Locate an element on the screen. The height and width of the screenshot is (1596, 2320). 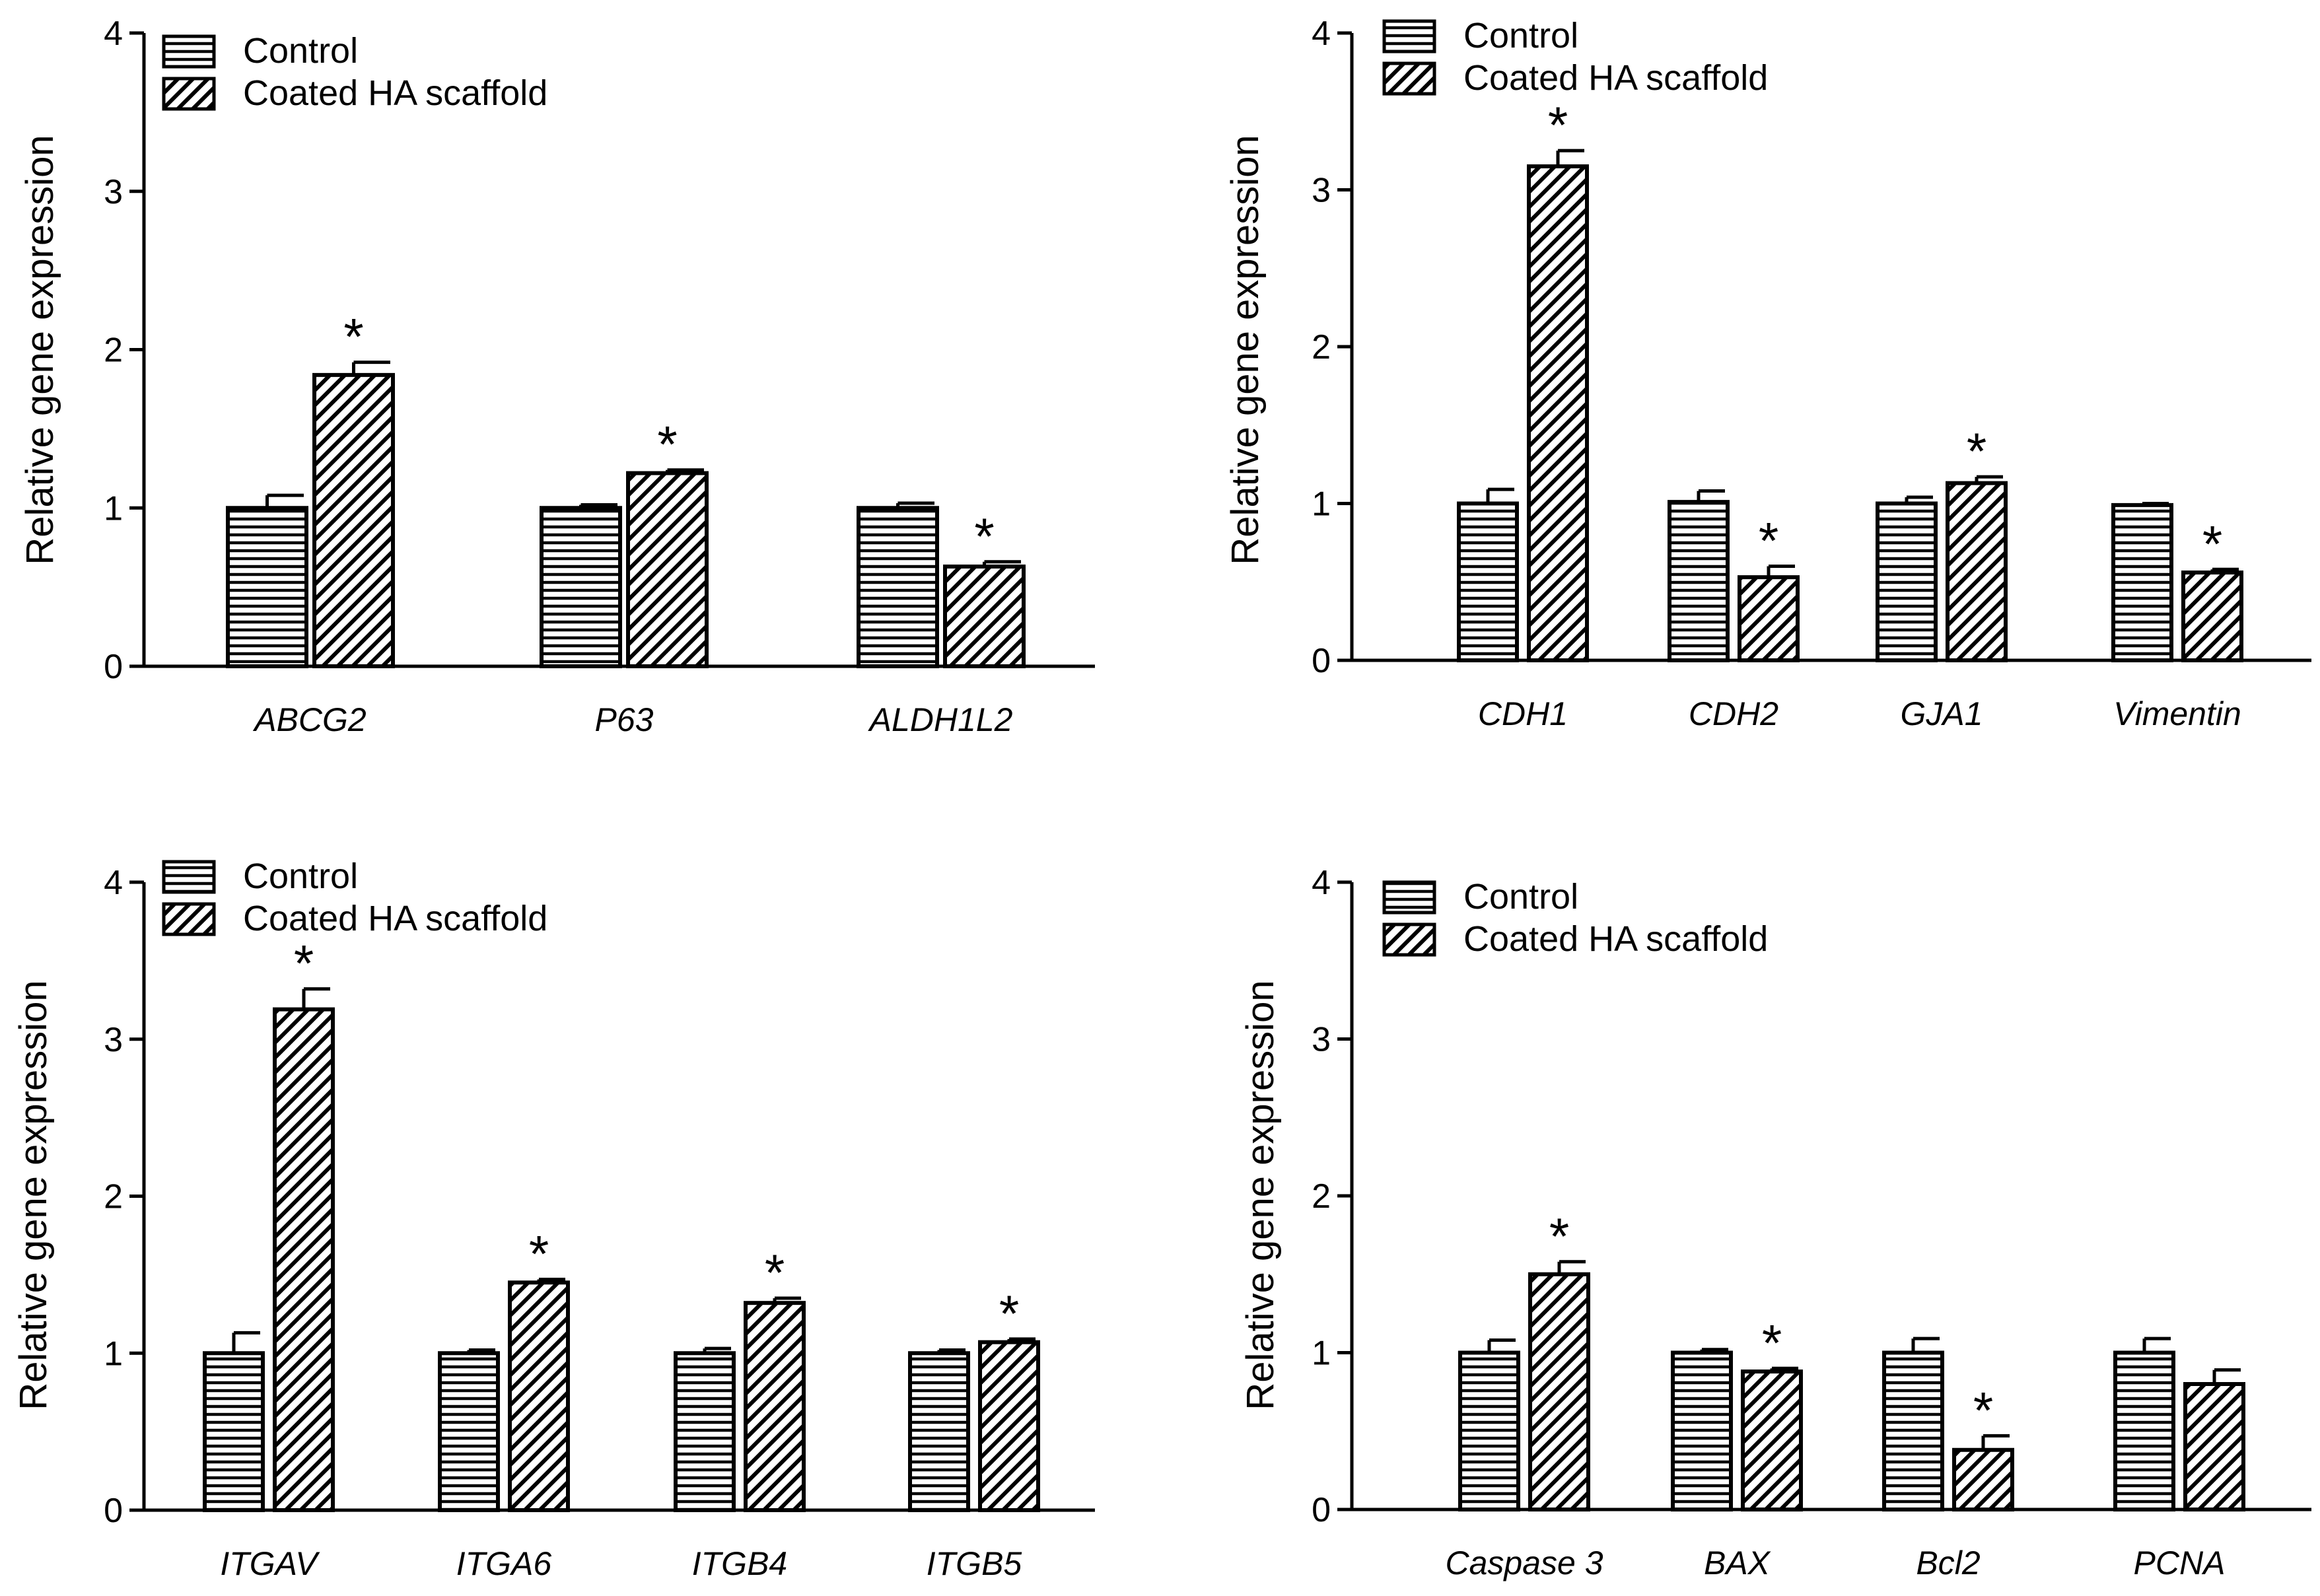
category-label: BAX is located at coordinates (1737, 1562).